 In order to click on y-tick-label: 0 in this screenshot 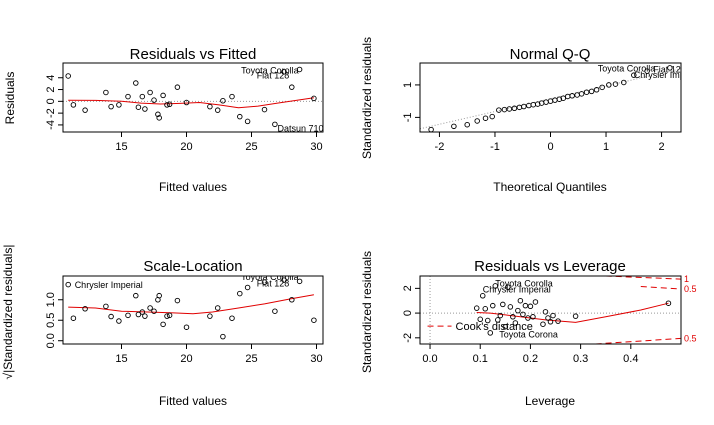, I will do `click(51, 101)`.